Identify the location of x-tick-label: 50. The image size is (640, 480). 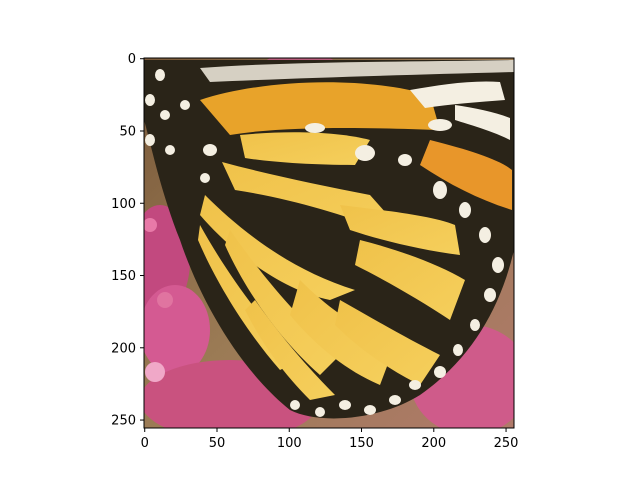
(217, 443).